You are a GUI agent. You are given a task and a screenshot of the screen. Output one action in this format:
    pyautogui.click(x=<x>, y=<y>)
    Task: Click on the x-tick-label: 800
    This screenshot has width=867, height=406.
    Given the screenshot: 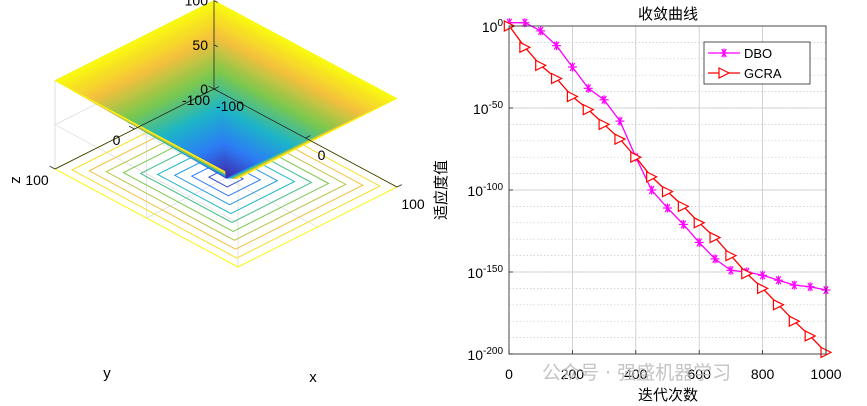 What is the action you would take?
    pyautogui.click(x=763, y=374)
    